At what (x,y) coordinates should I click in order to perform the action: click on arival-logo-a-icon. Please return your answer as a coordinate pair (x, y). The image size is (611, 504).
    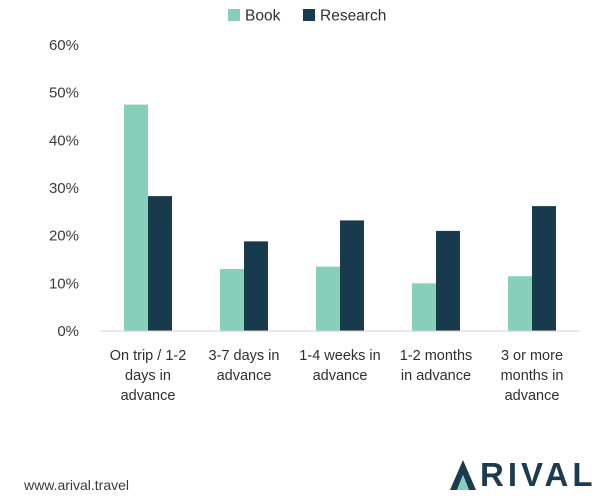
    Looking at the image, I should click on (463, 475).